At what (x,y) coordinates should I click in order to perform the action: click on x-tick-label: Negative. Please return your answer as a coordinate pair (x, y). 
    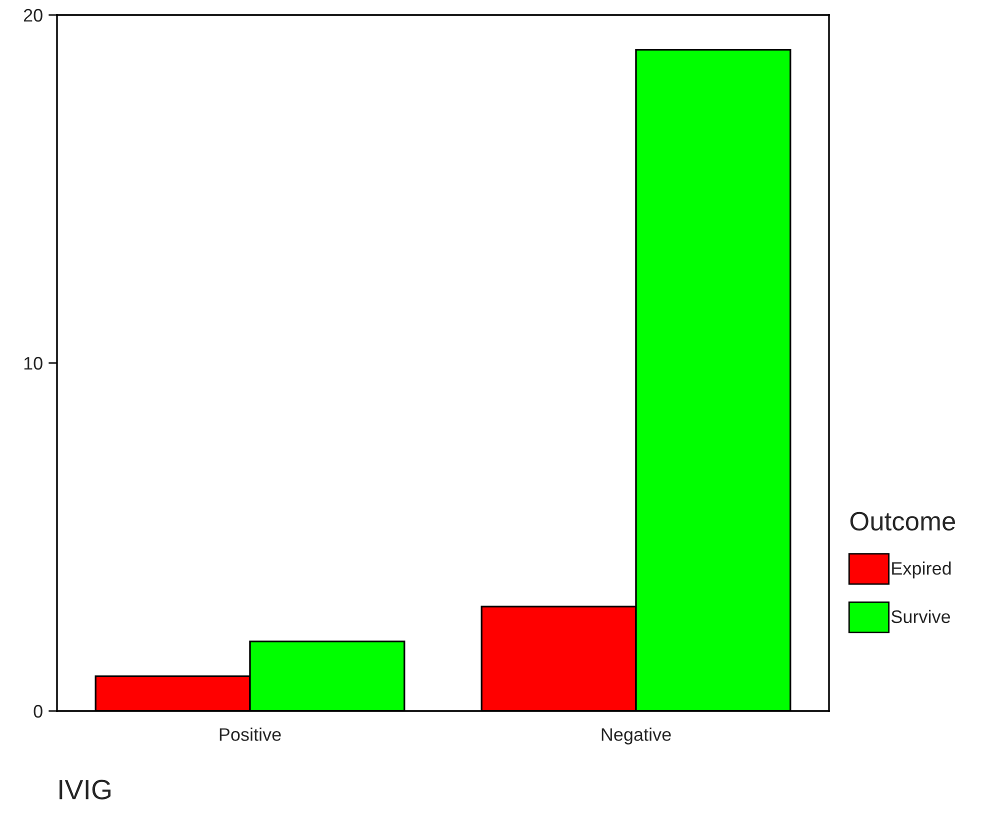
    Looking at the image, I should click on (636, 736).